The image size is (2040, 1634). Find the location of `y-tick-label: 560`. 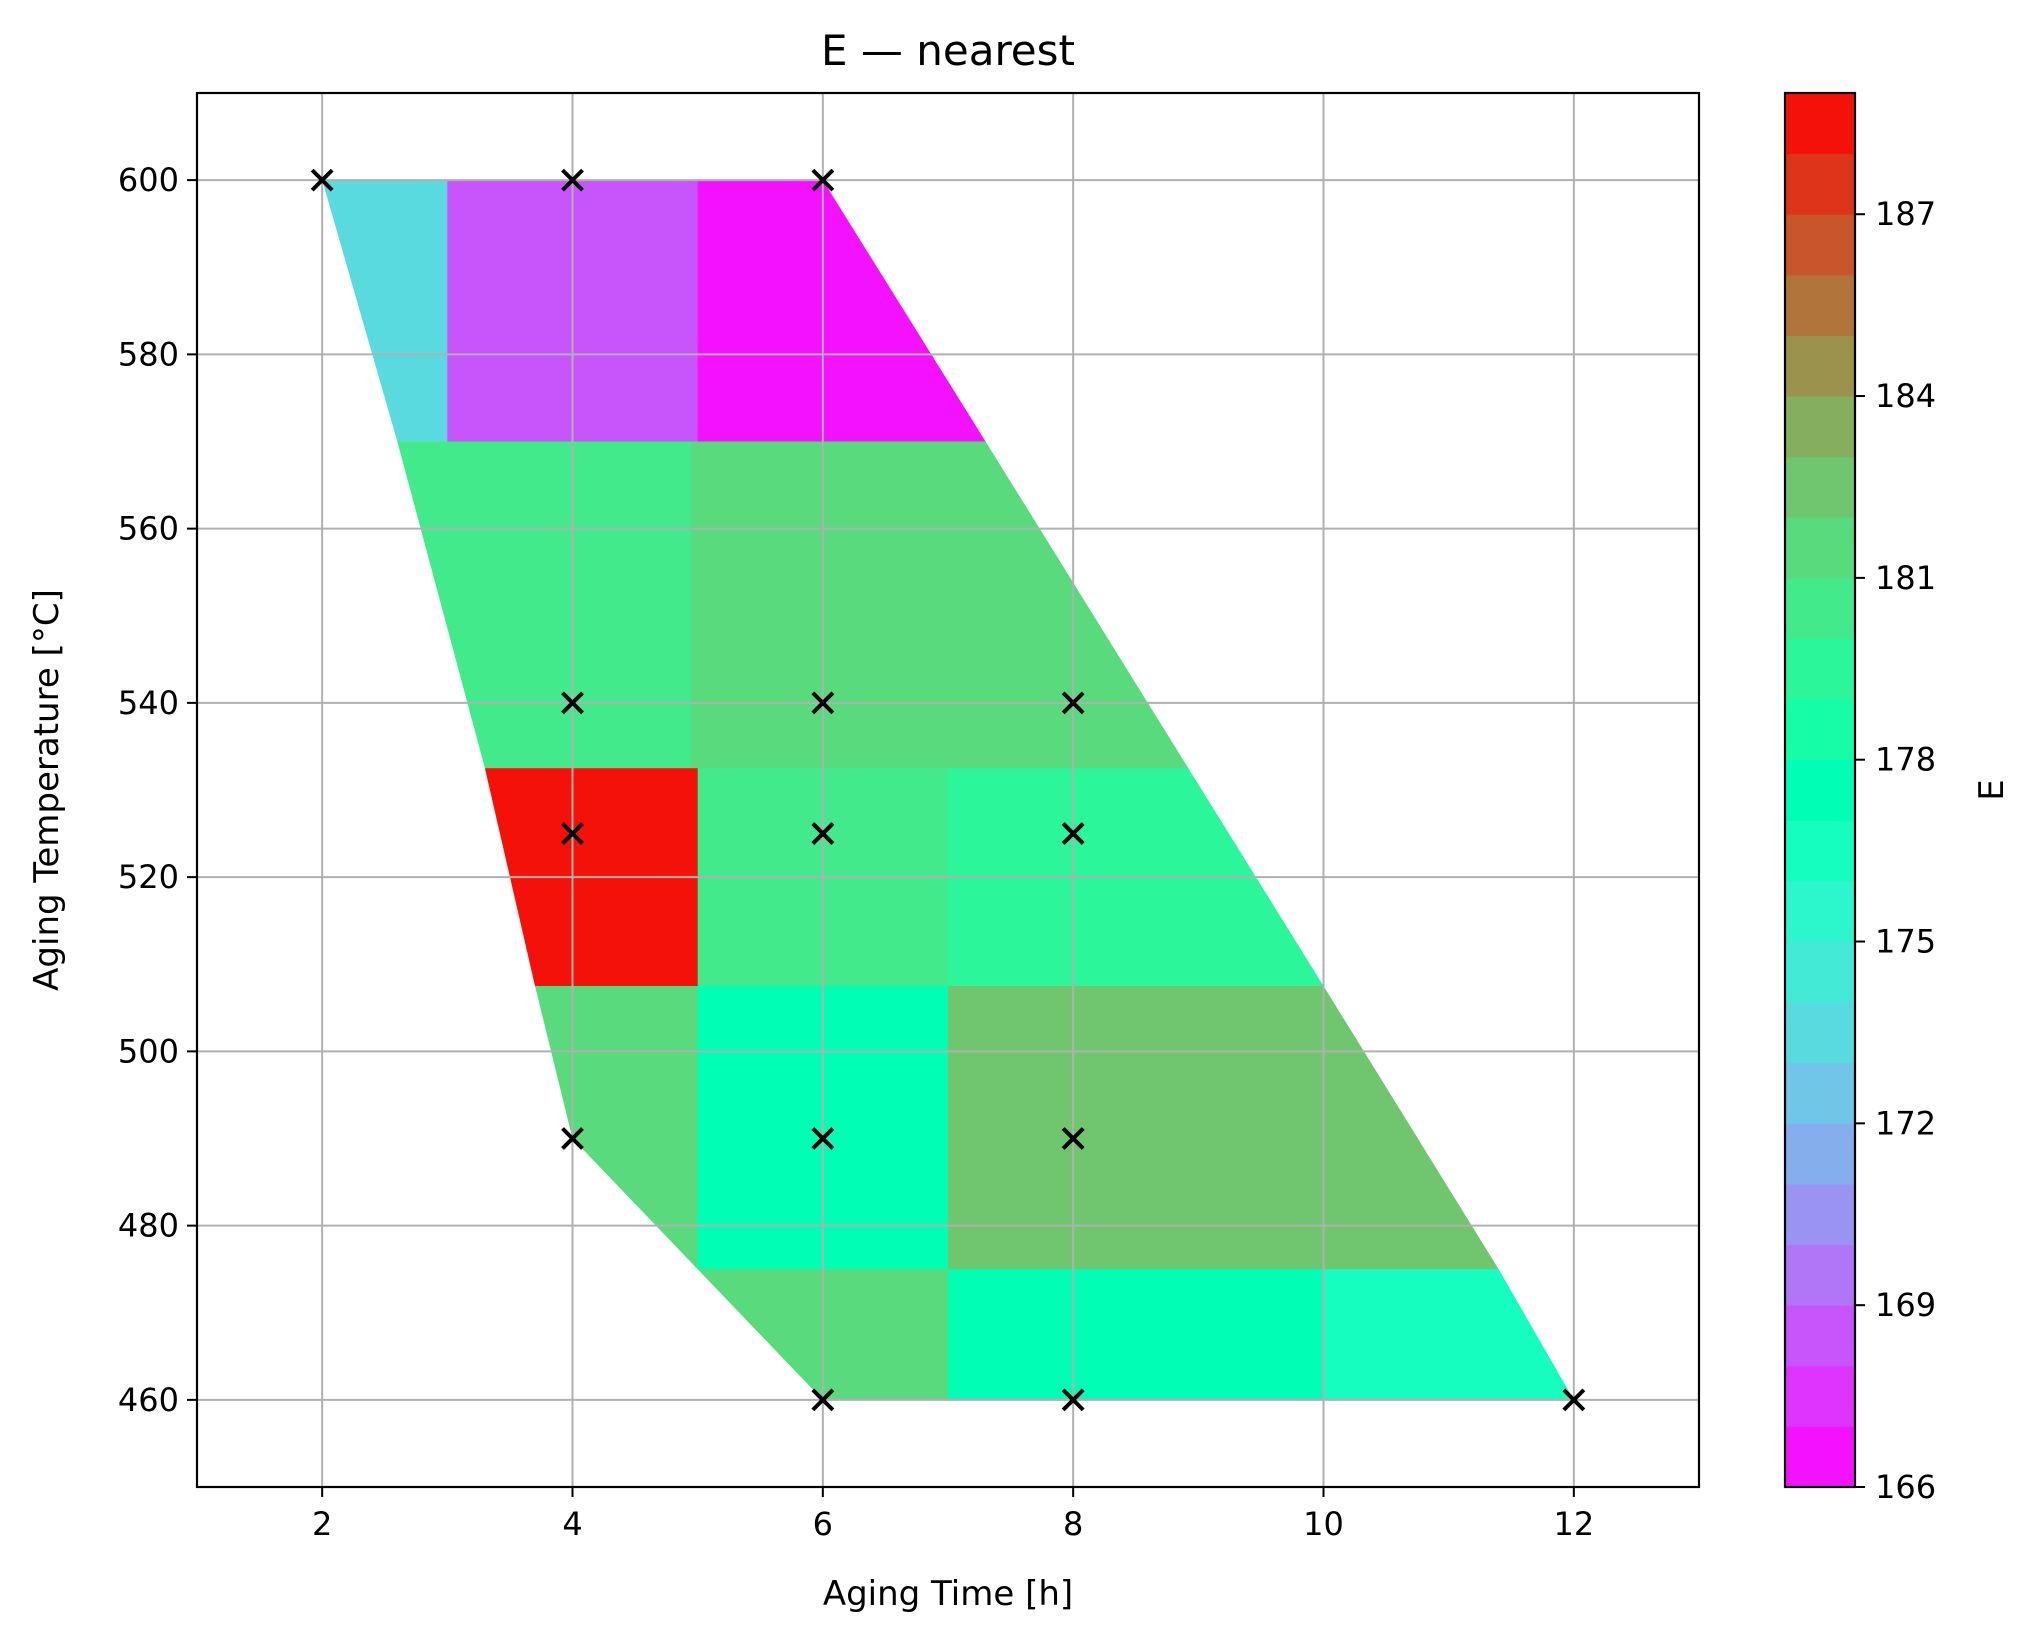

y-tick-label: 560 is located at coordinates (148, 529).